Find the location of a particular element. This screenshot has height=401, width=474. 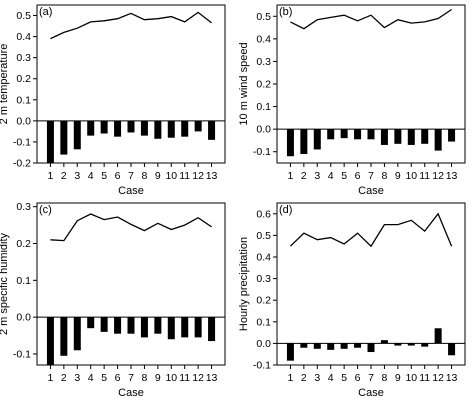

x-tick-label: 3 is located at coordinates (77, 378).